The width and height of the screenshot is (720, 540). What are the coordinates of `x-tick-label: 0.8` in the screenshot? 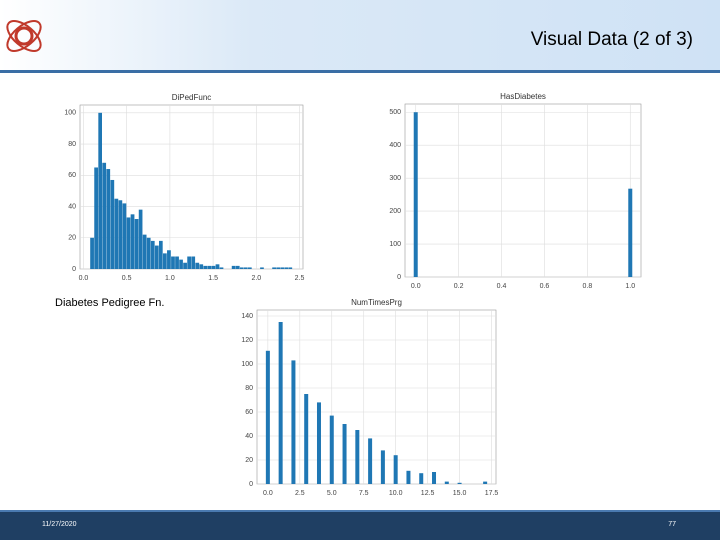 It's located at (587, 286).